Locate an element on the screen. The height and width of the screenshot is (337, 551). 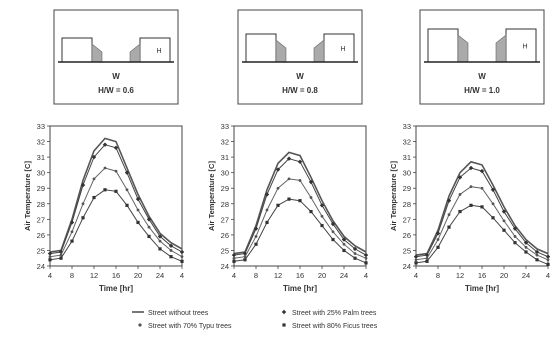
y-tick-label: 30 is located at coordinates (225, 173).